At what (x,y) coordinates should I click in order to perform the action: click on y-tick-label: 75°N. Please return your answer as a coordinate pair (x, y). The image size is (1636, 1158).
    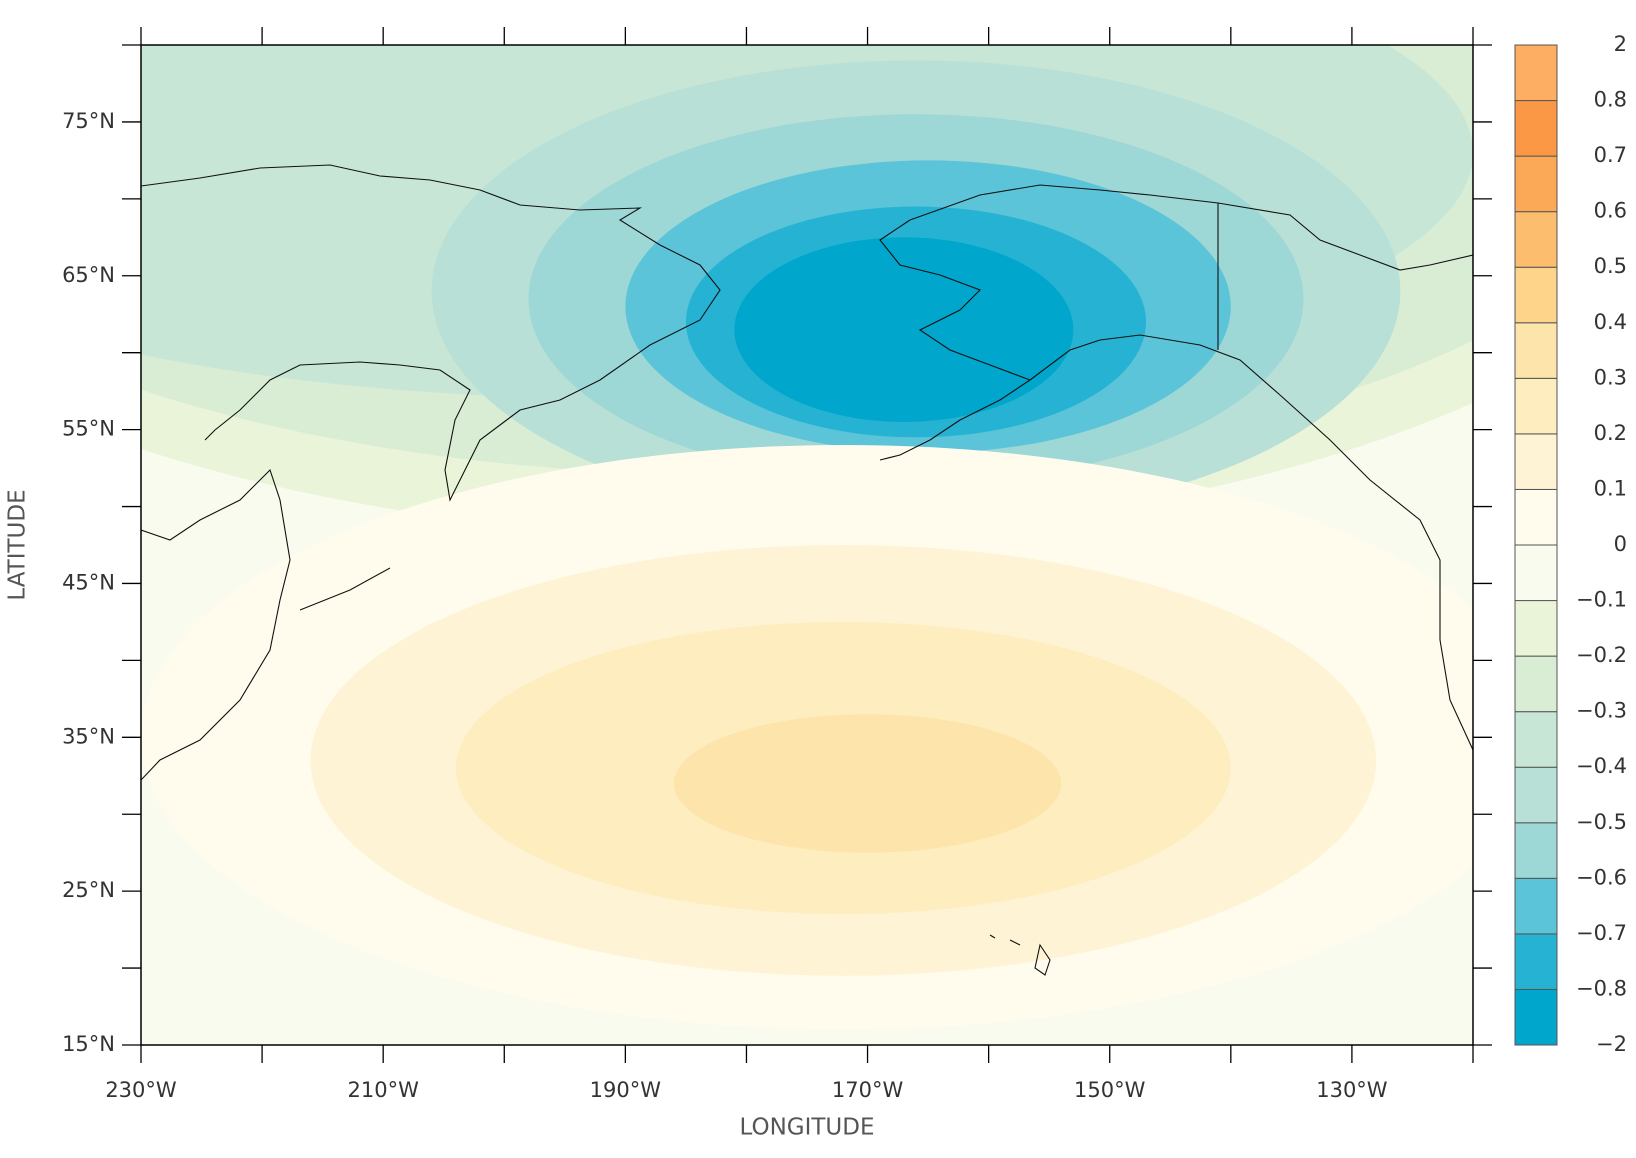
    Looking at the image, I should click on (88, 121).